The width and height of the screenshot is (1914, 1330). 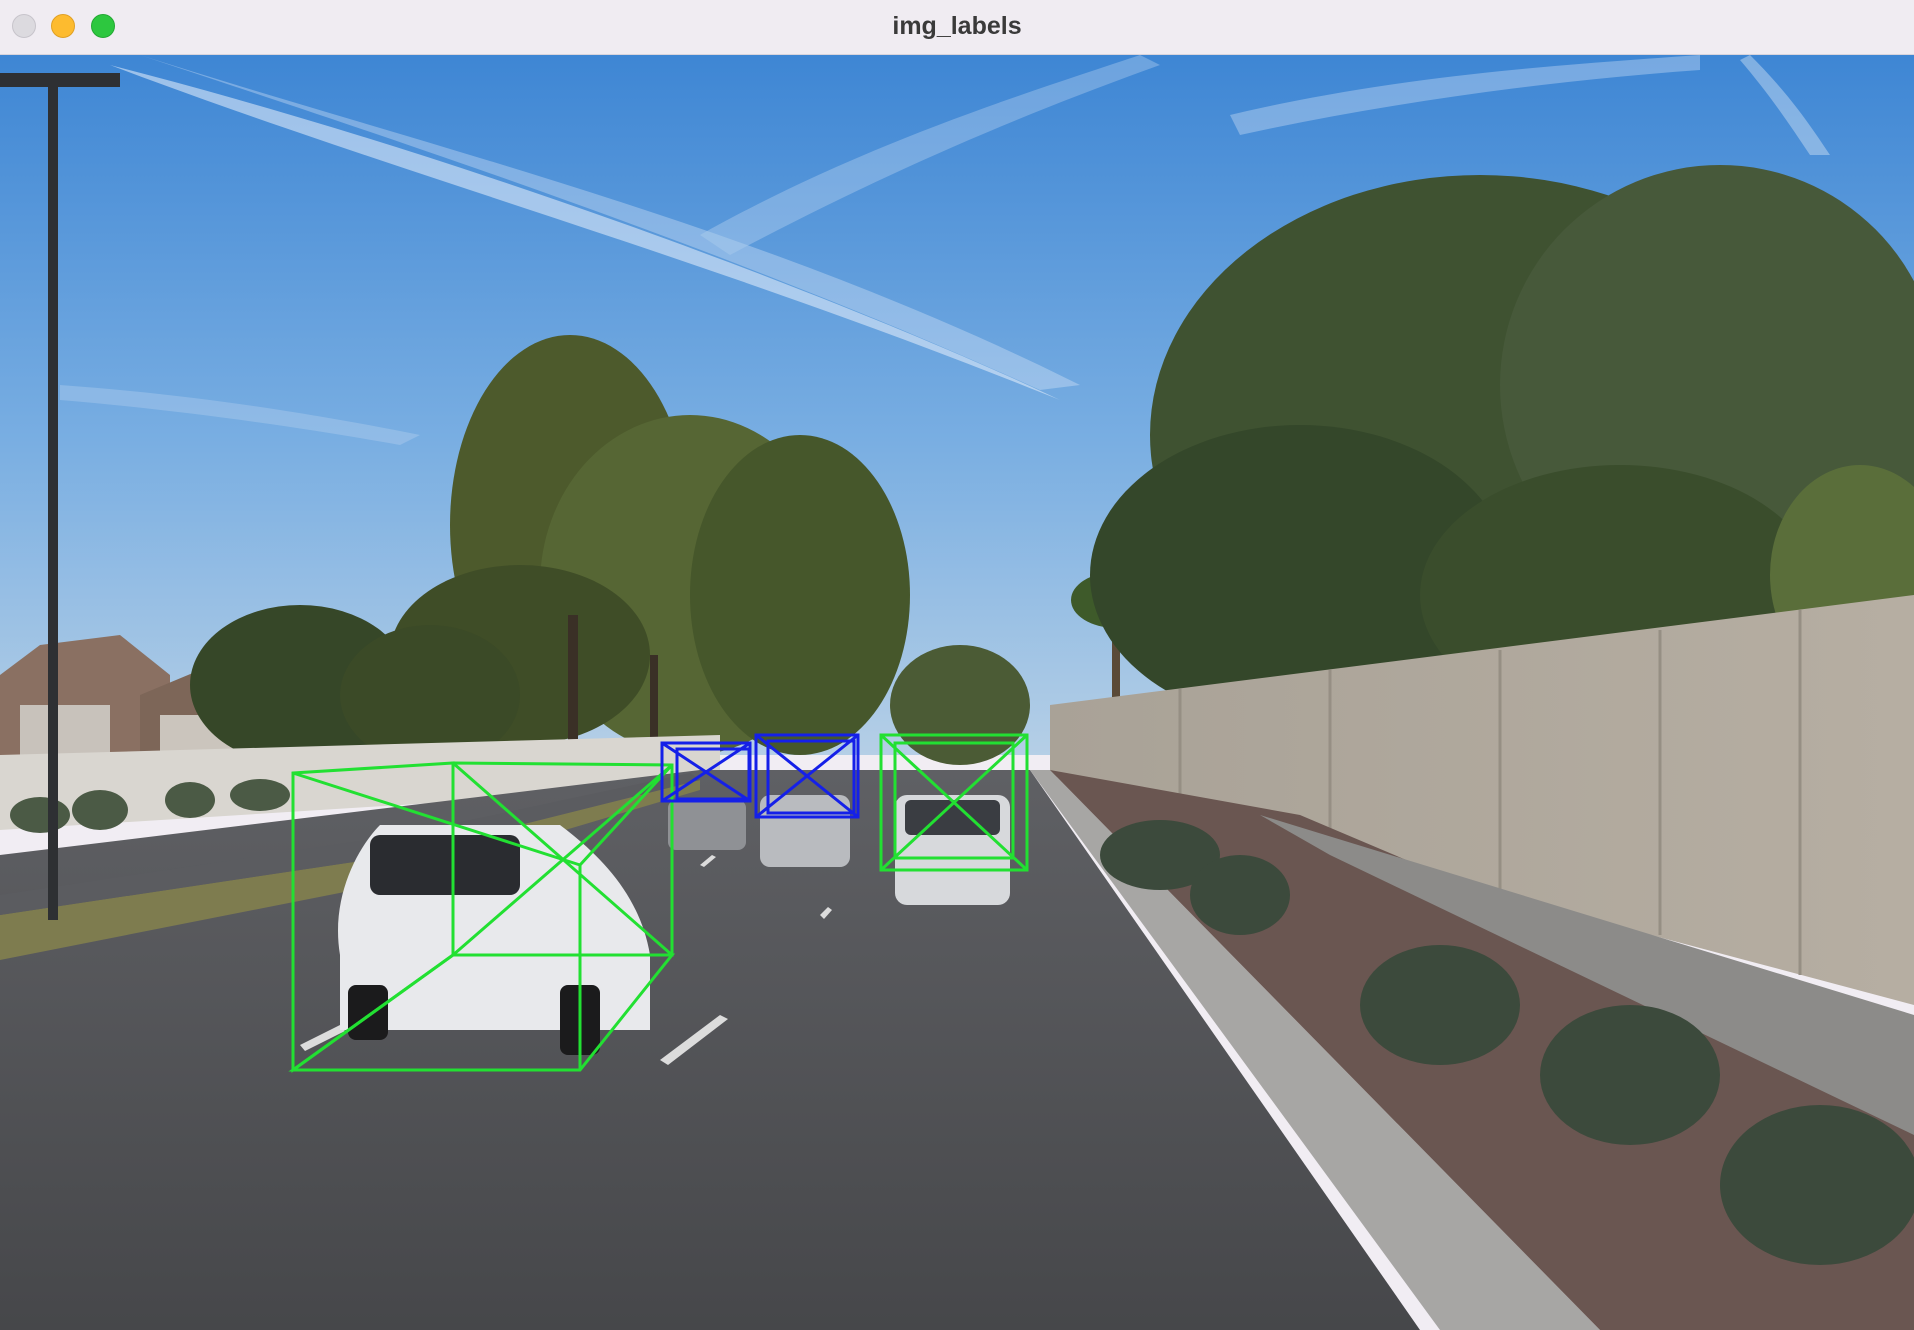 I want to click on bushes-left, so click(x=150, y=806).